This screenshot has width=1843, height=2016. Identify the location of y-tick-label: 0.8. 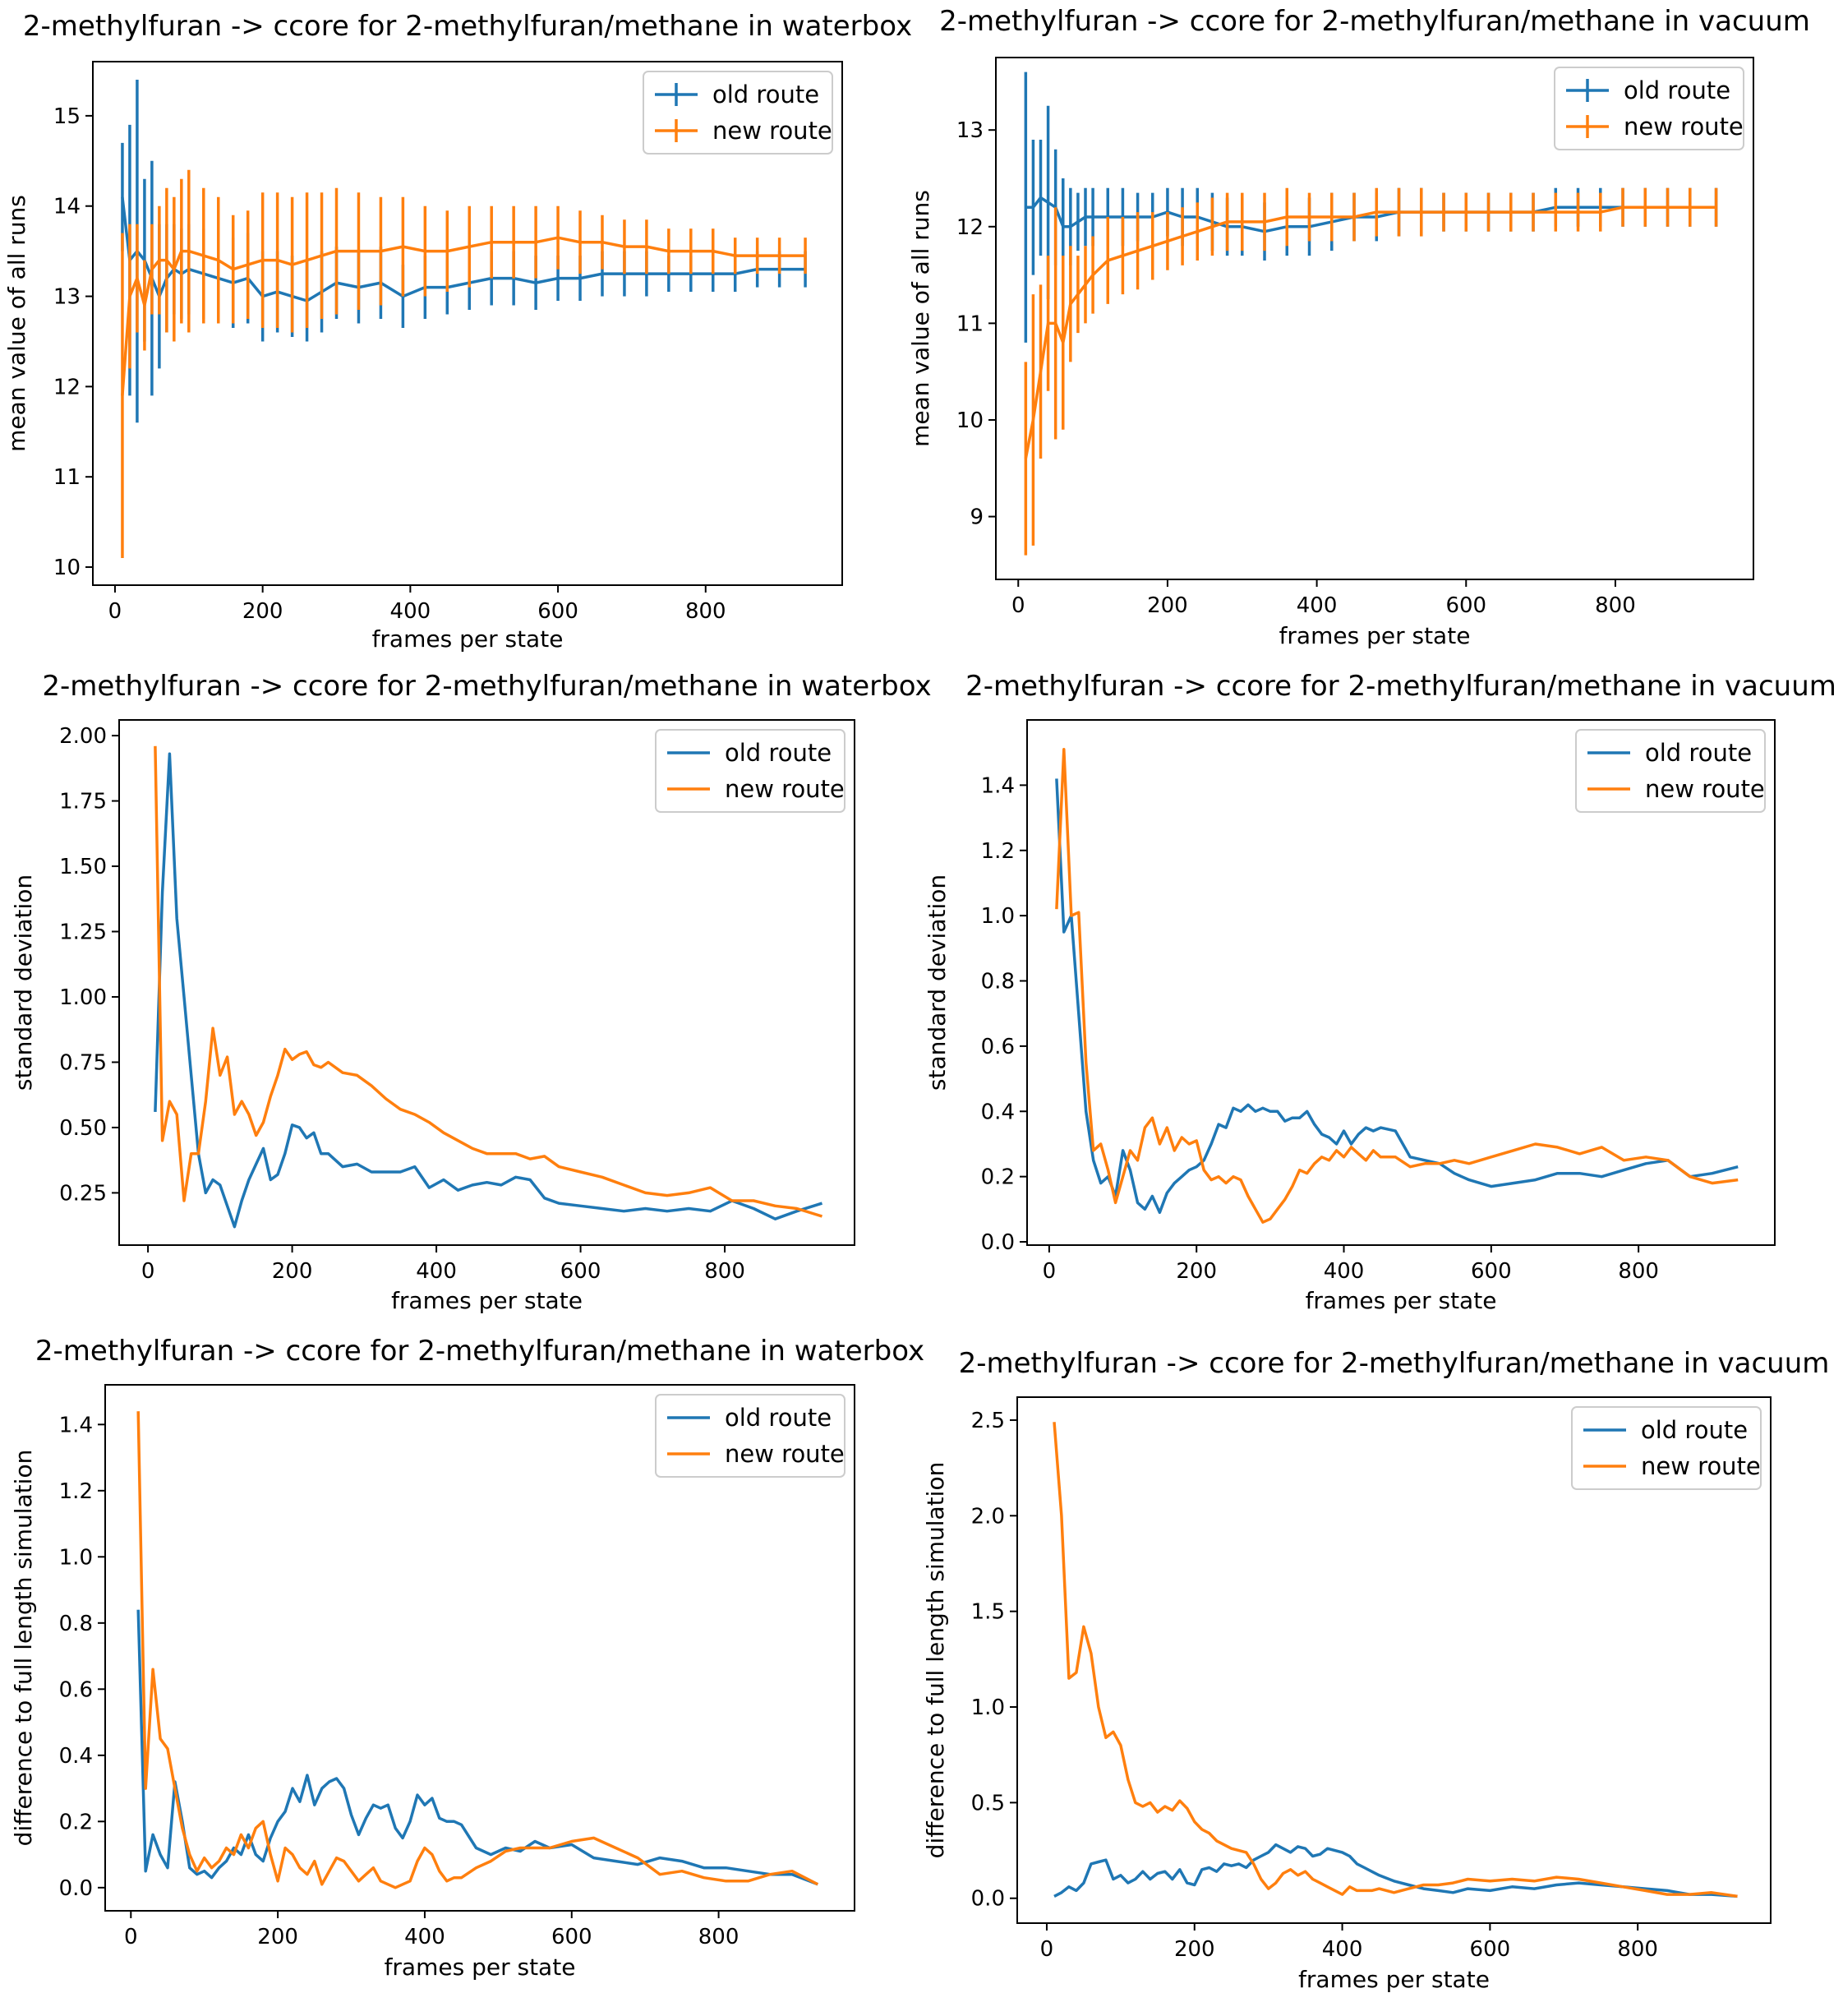
(76, 1624).